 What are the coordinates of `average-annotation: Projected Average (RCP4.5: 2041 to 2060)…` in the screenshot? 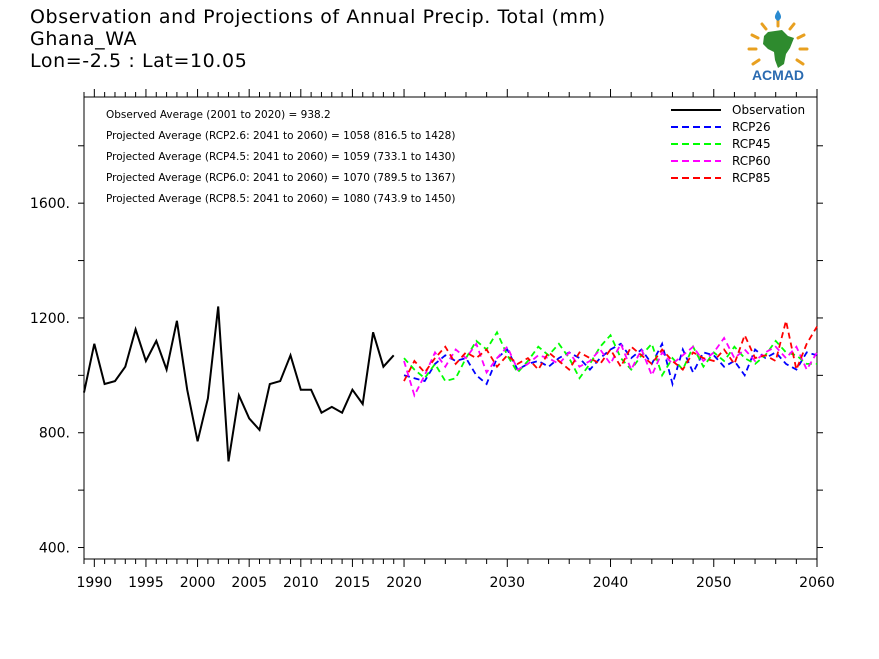 It's located at (280, 157).